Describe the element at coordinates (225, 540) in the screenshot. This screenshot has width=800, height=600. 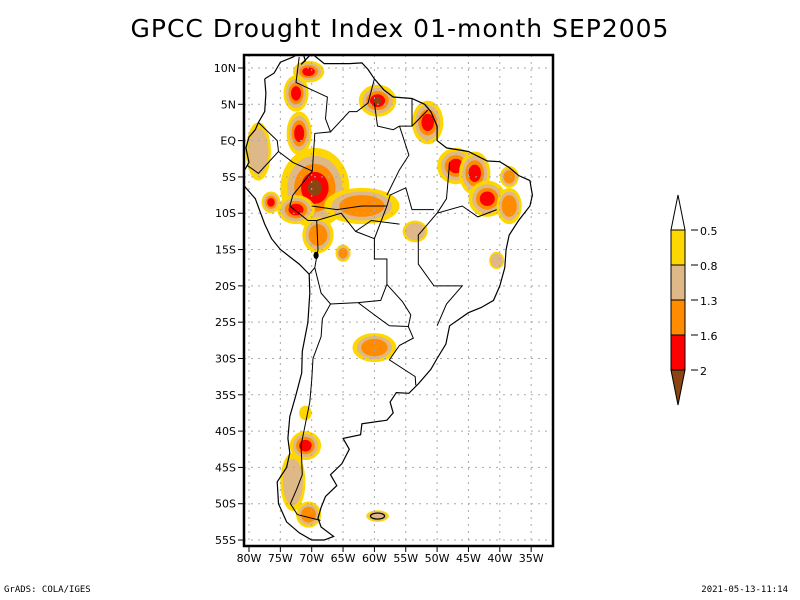
I see `lat-tick-label: 55S` at that location.